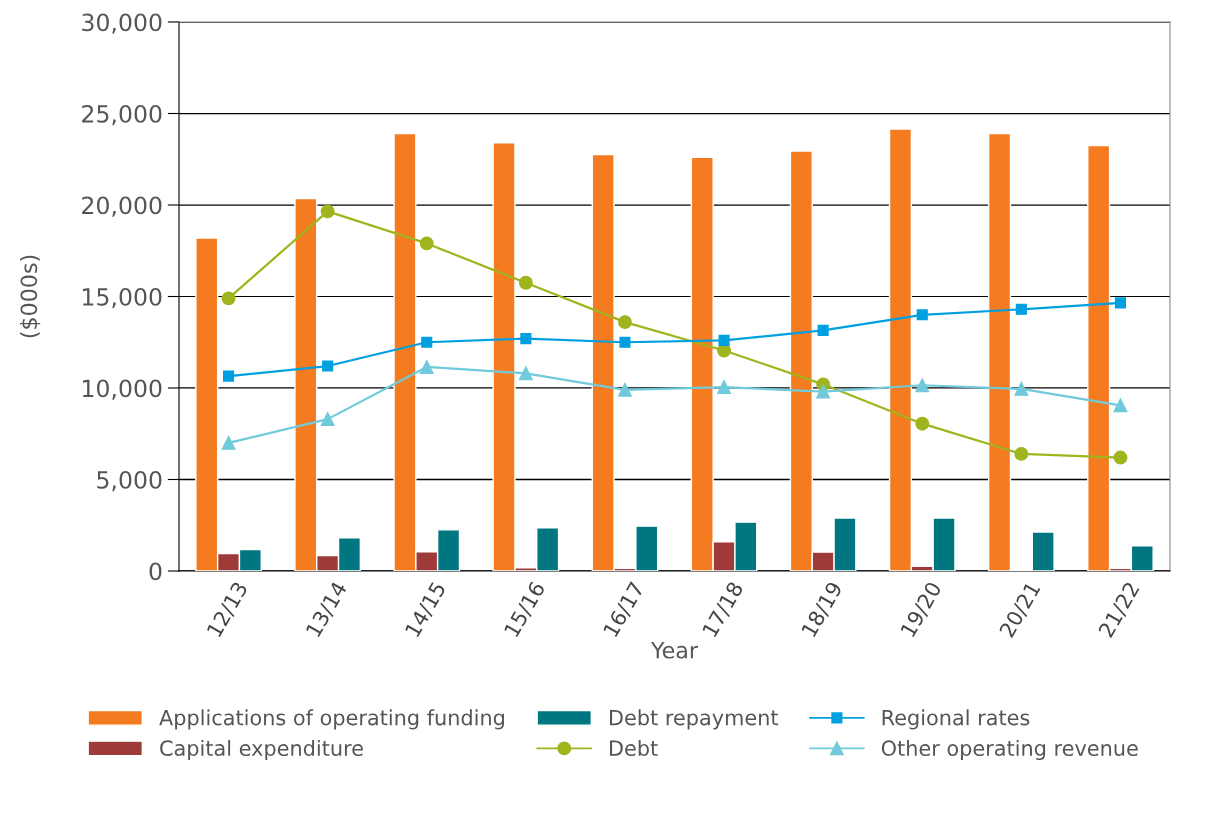 The width and height of the screenshot is (1227, 832). What do you see at coordinates (634, 748) in the screenshot?
I see `legend-label: Debt` at bounding box center [634, 748].